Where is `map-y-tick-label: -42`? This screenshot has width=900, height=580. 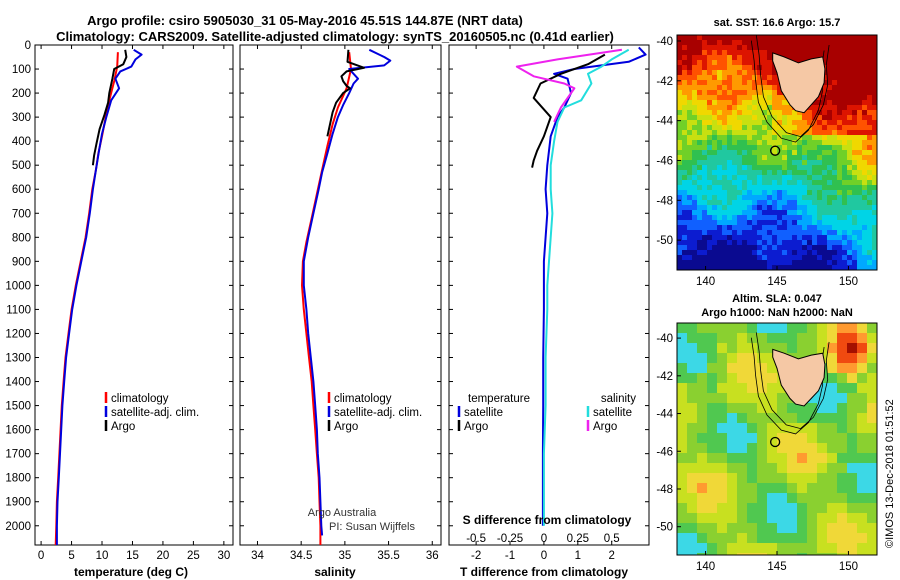
map-y-tick-label: -42 is located at coordinates (664, 82).